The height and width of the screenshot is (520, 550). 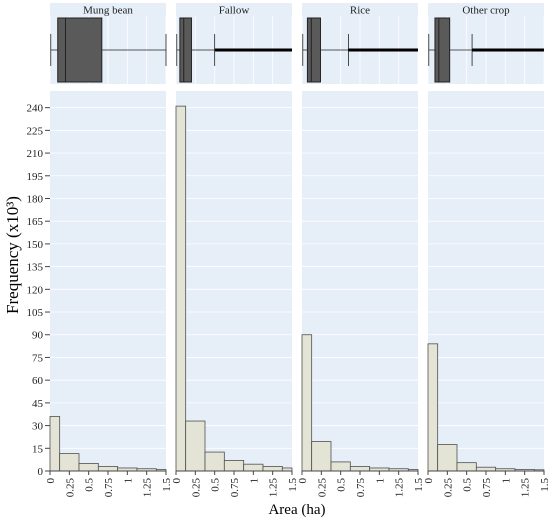 What do you see at coordinates (35, 199) in the screenshot?
I see `y-tick-label: 180` at bounding box center [35, 199].